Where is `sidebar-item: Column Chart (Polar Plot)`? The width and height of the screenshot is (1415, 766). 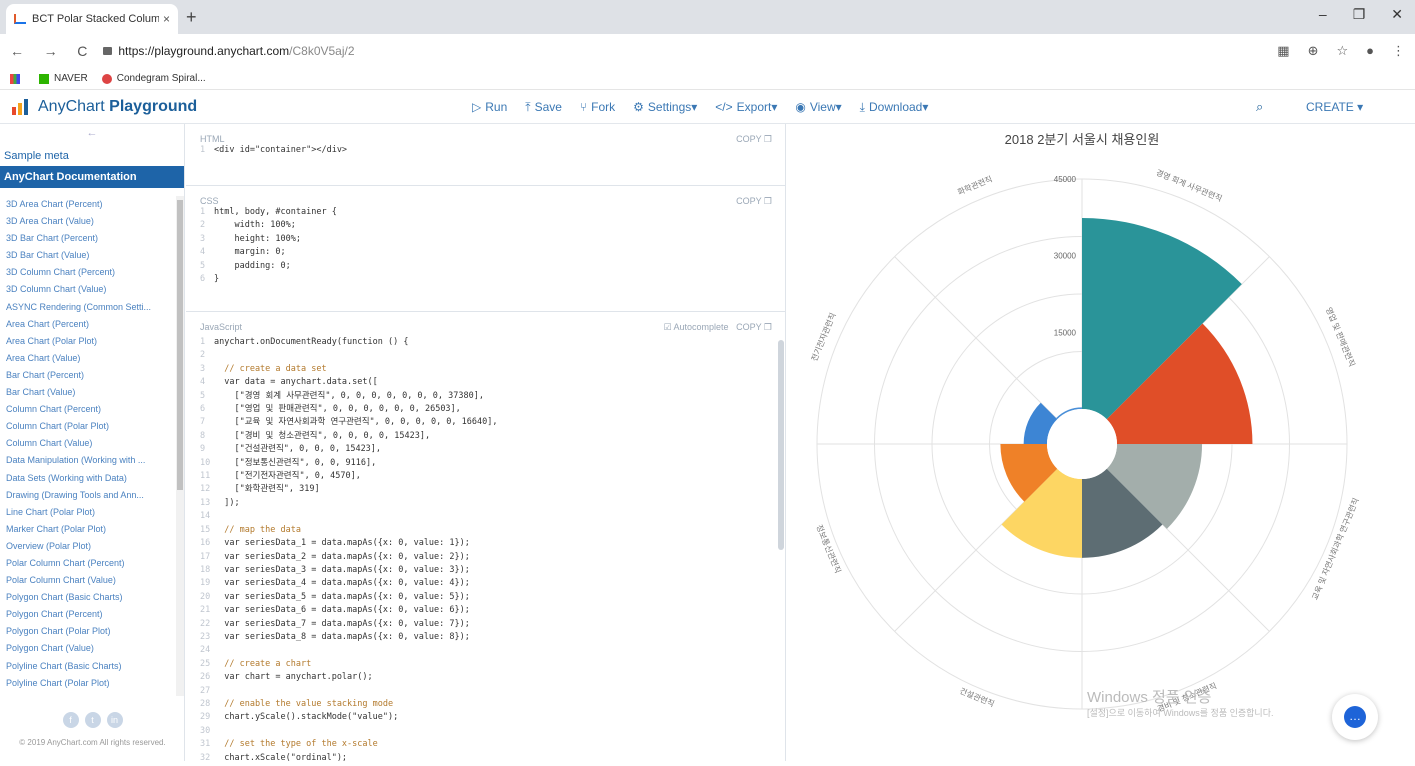
sidebar-item: Column Chart (Polar Plot) is located at coordinates (58, 426).